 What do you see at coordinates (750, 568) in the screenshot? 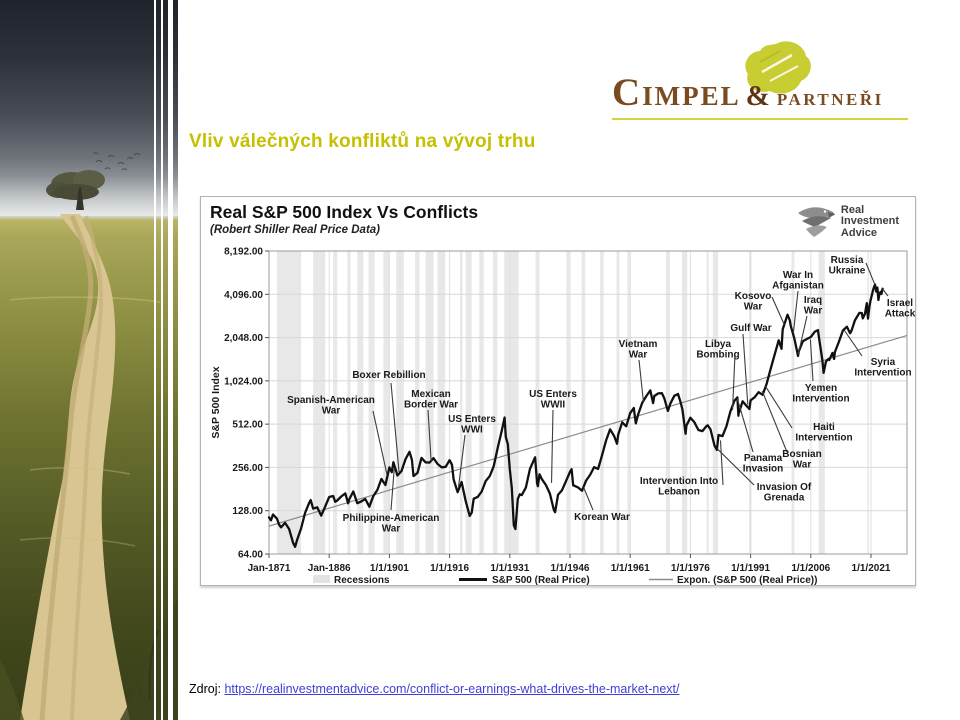
I see `x-tick-label: 1/1/1991` at bounding box center [750, 568].